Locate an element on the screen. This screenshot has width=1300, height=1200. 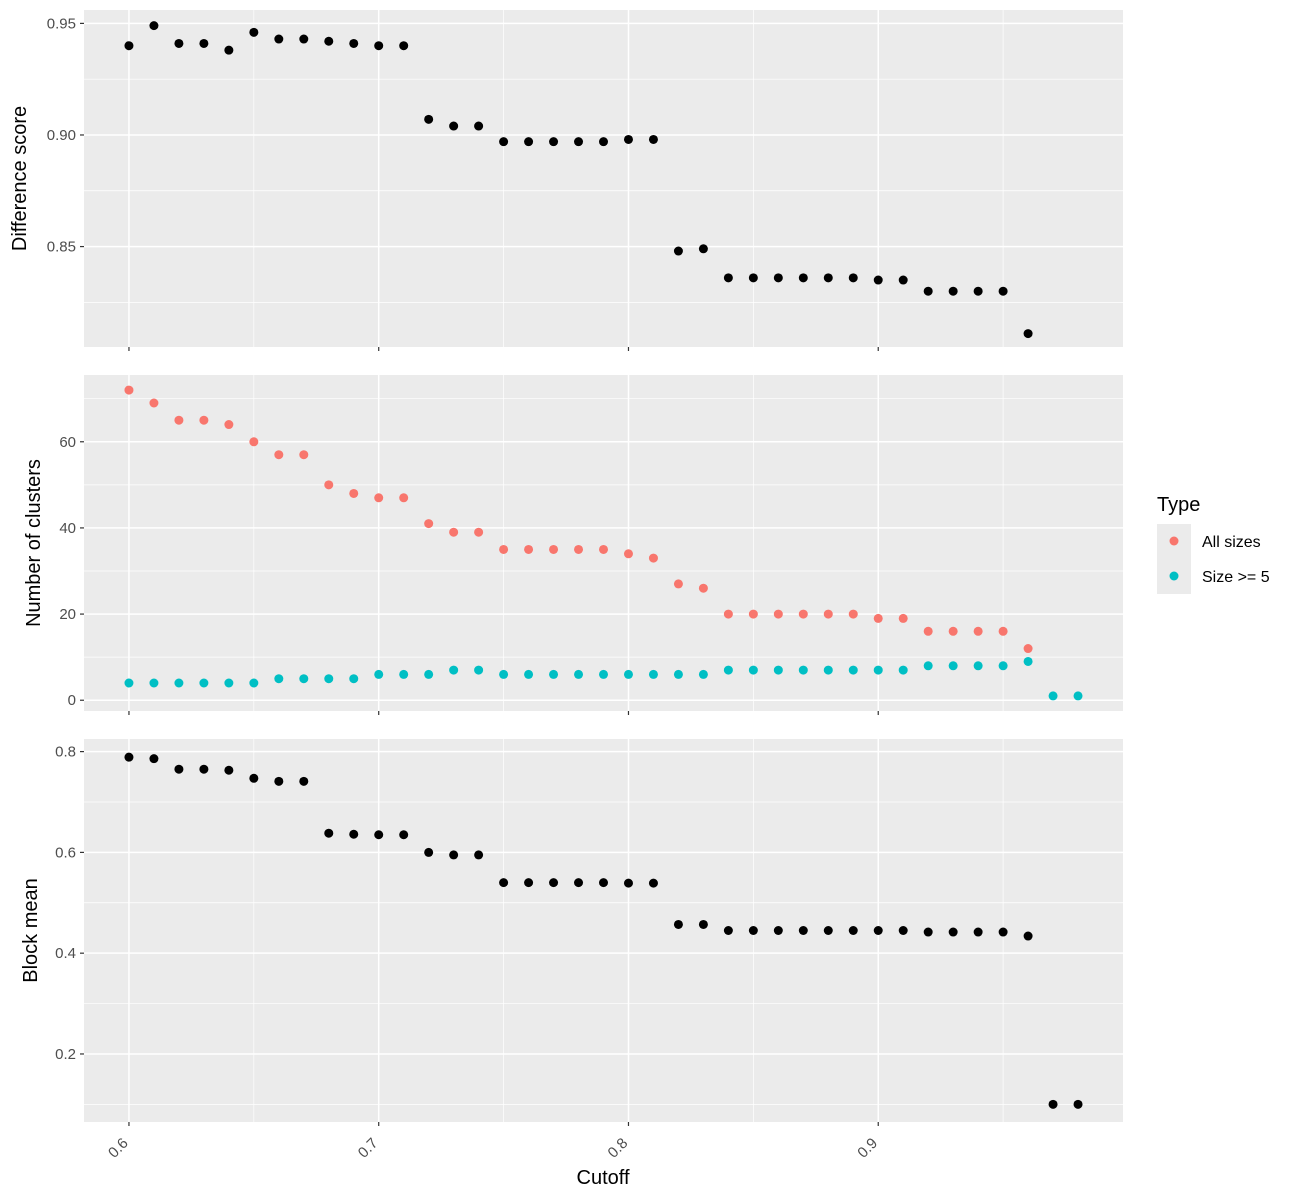
x-tick-label: 0.9 is located at coordinates (867, 1148).